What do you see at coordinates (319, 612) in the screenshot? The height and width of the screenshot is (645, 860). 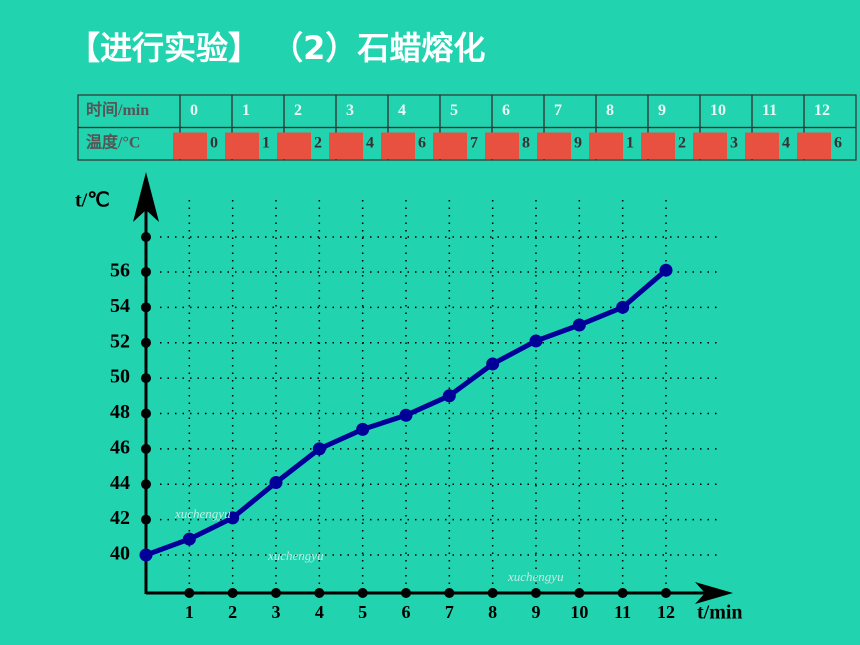 I see `x-tick-label: 4` at bounding box center [319, 612].